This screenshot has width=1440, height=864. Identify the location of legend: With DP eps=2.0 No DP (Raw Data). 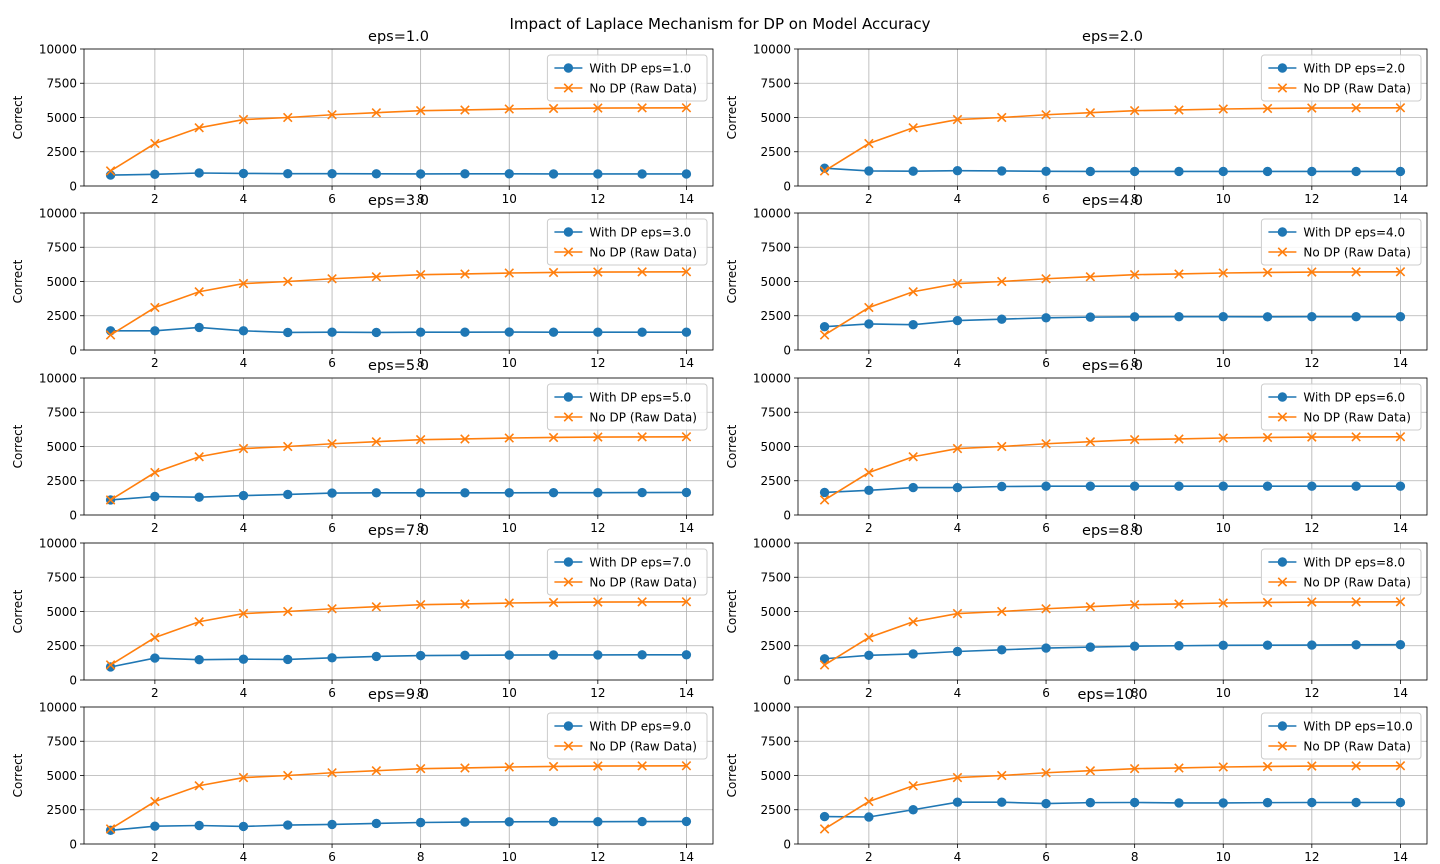
(1341, 78).